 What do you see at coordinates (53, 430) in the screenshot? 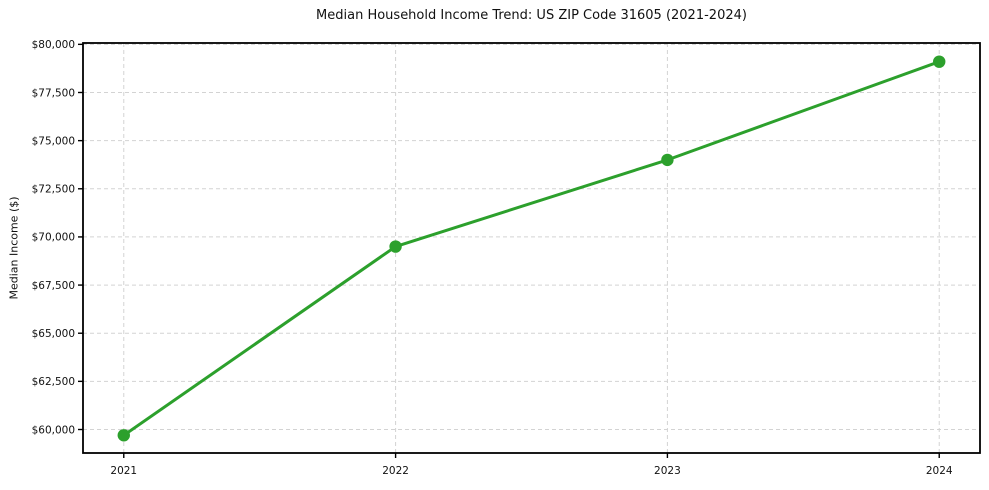
I see `y-tick-label: $60,000` at bounding box center [53, 430].